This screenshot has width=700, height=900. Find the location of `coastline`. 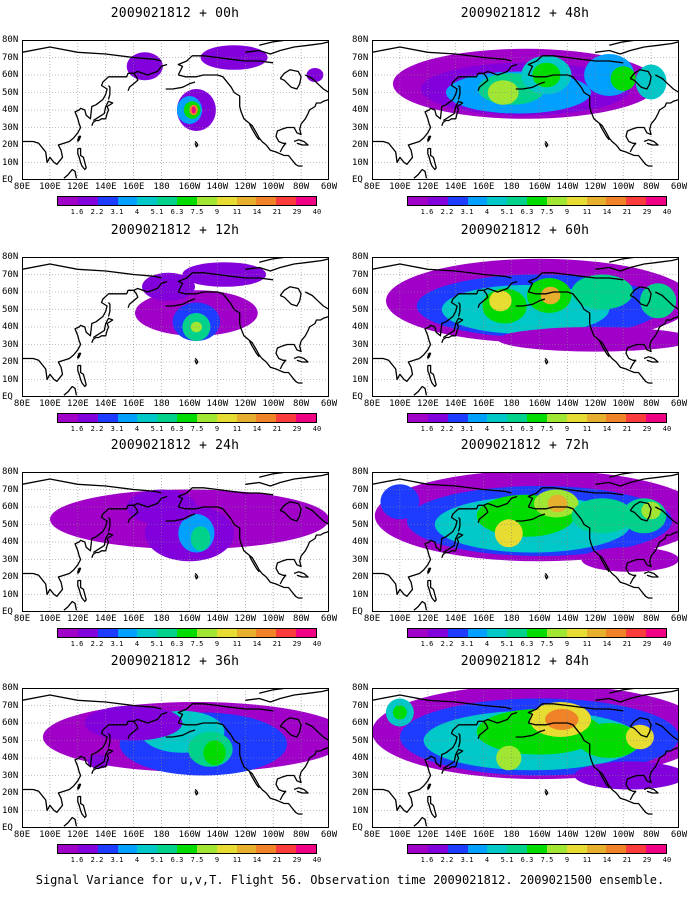

coastline is located at coordinates (525, 109).